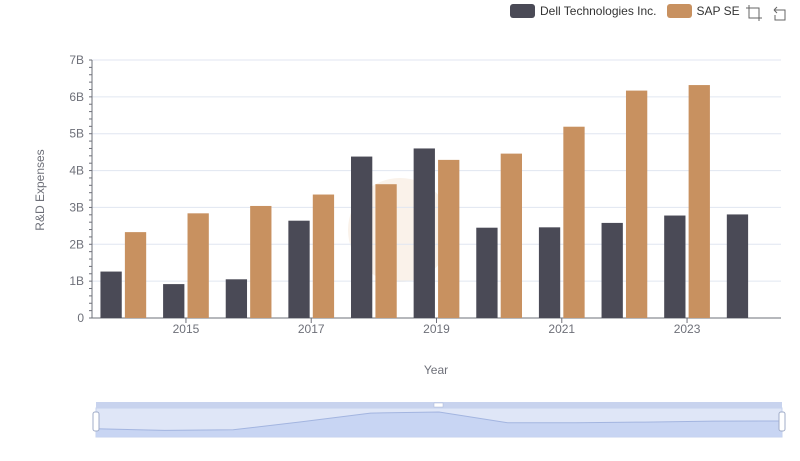 The height and width of the screenshot is (461, 800). What do you see at coordinates (76, 134) in the screenshot?
I see `y-tick-label: 5B` at bounding box center [76, 134].